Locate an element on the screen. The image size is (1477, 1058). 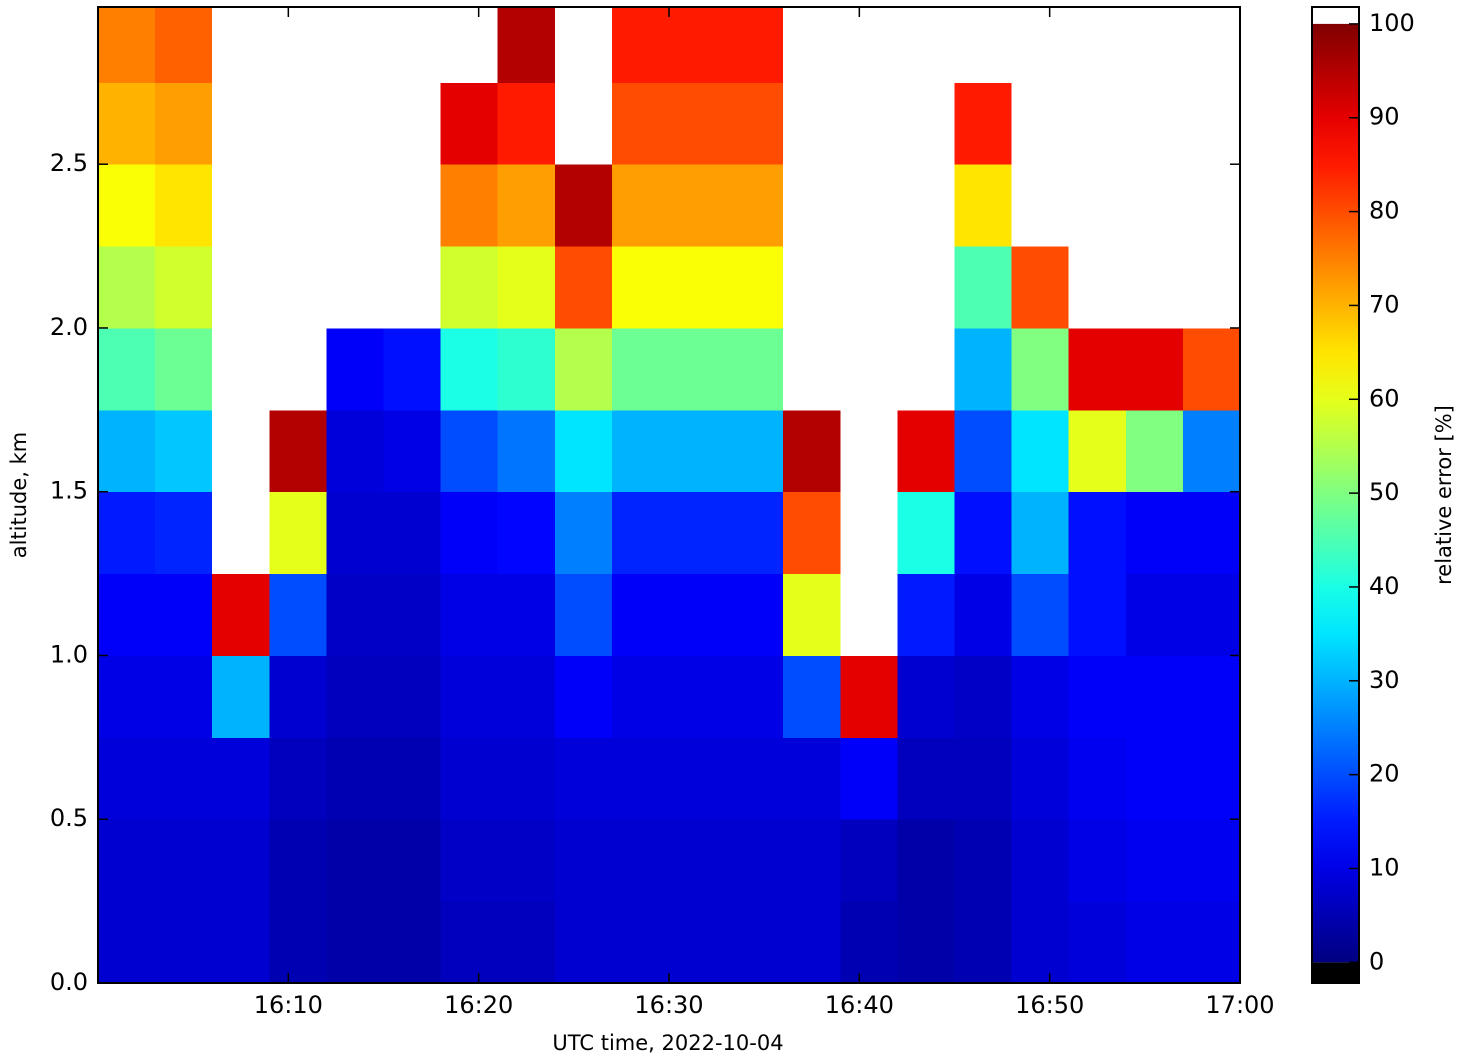
colorbar-tick-label: 30 is located at coordinates (1384, 680).